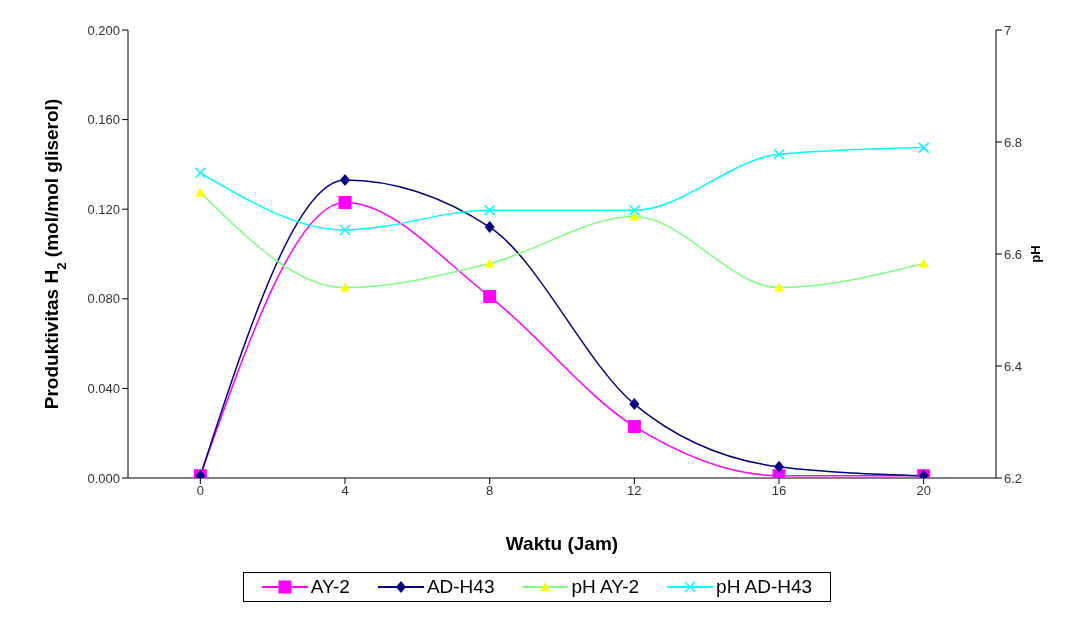 This screenshot has width=1074, height=639. What do you see at coordinates (634, 491) in the screenshot?
I see `x-tick-label: 12` at bounding box center [634, 491].